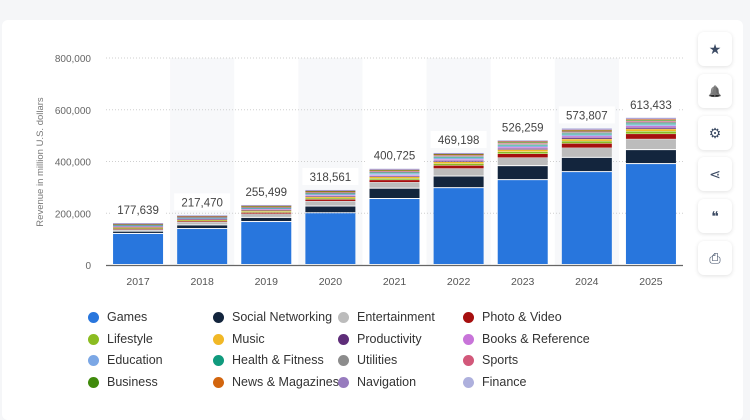 The width and height of the screenshot is (750, 420). I want to click on legend-item: Navigation, so click(377, 382).